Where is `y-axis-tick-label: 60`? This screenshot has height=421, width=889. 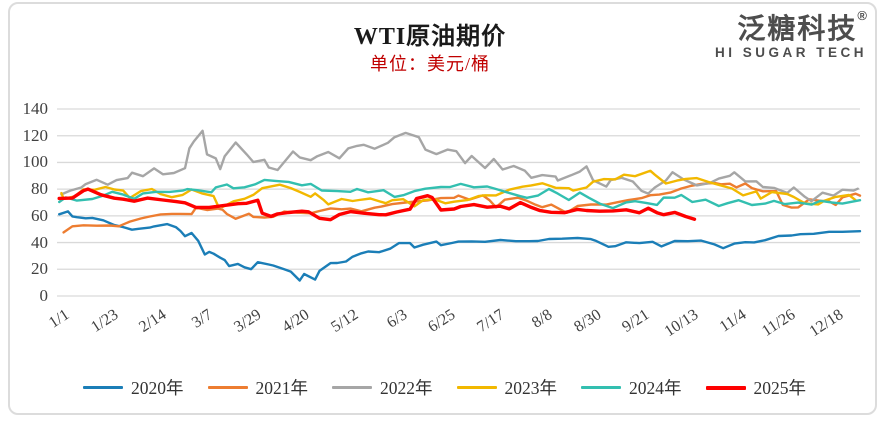 y-axis-tick-label: 60 is located at coordinates (39, 215).